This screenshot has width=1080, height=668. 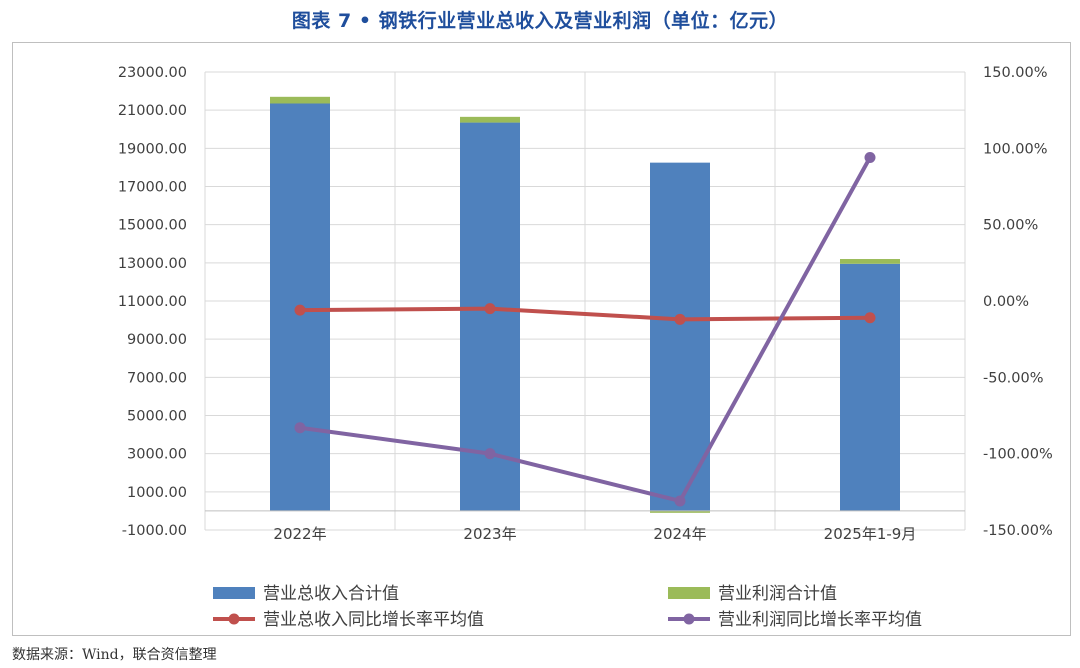 I want to click on y-left-tick-label: 1000.00, so click(x=157, y=493).